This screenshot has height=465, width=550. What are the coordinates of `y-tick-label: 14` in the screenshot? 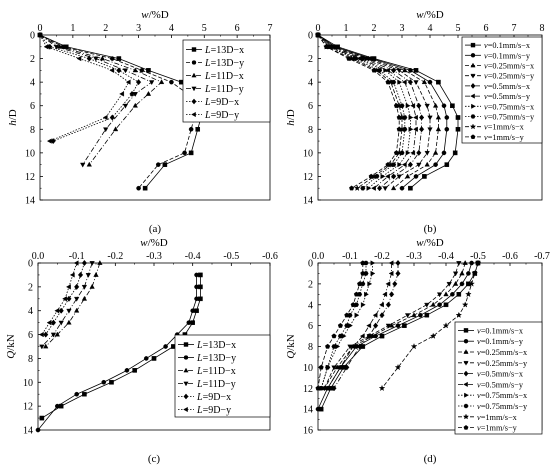 It's located at (308, 410).